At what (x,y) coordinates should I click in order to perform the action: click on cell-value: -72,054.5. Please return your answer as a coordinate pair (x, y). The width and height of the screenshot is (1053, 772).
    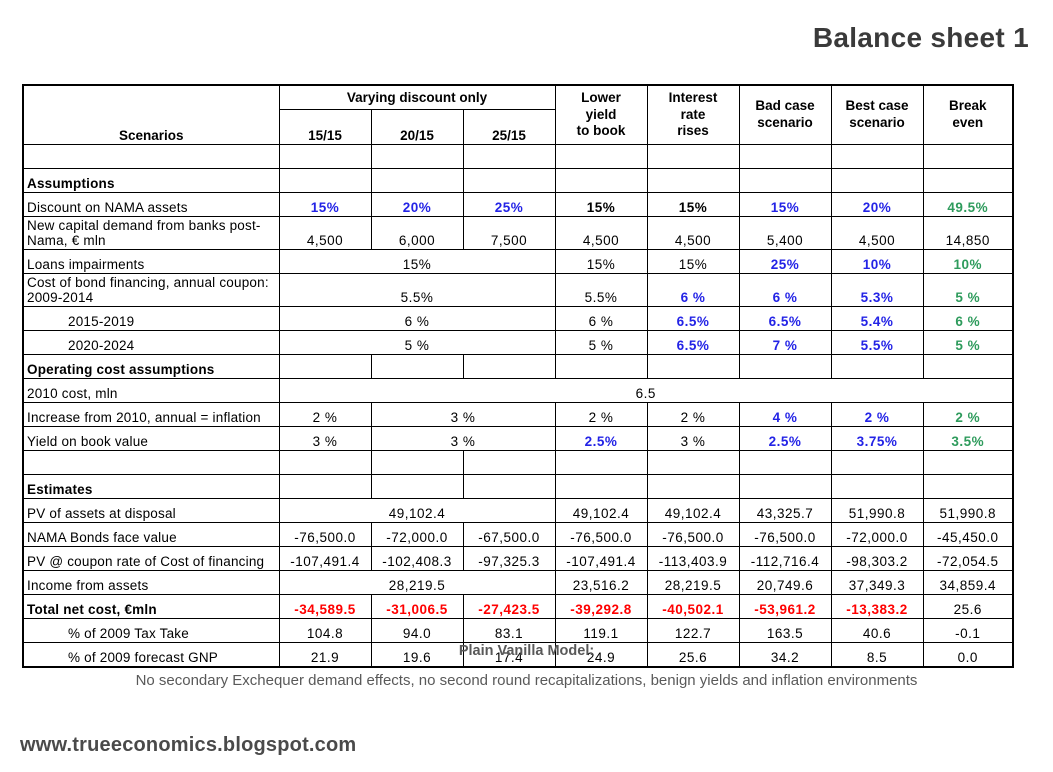
    Looking at the image, I should click on (968, 558).